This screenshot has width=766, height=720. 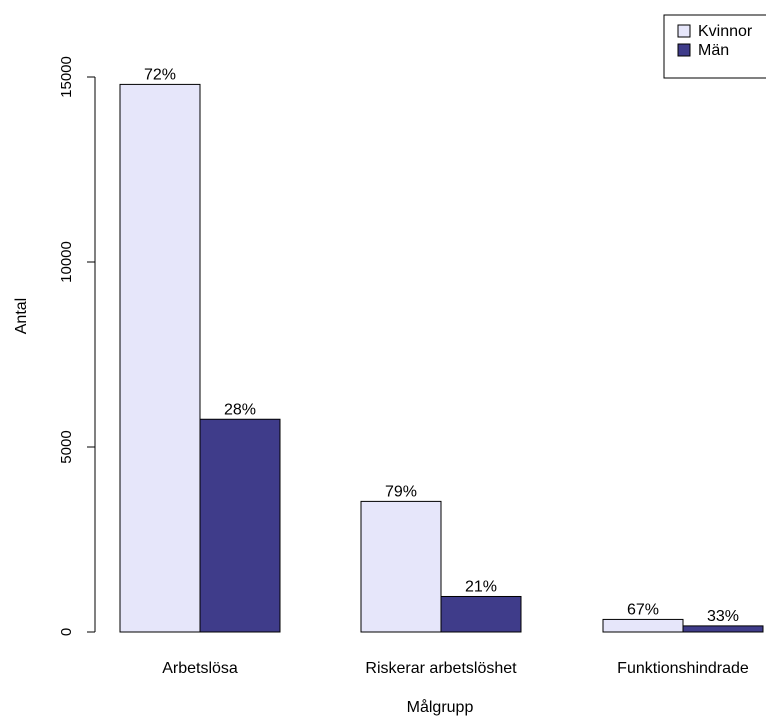 I want to click on data-label: 21%, so click(x=481, y=586).